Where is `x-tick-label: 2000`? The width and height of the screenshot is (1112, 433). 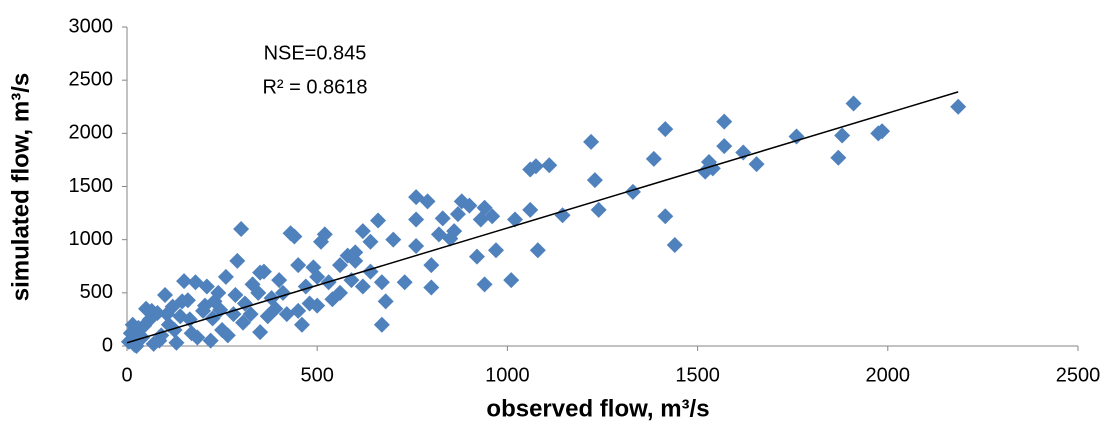
x-tick-label: 2000 is located at coordinates (888, 375).